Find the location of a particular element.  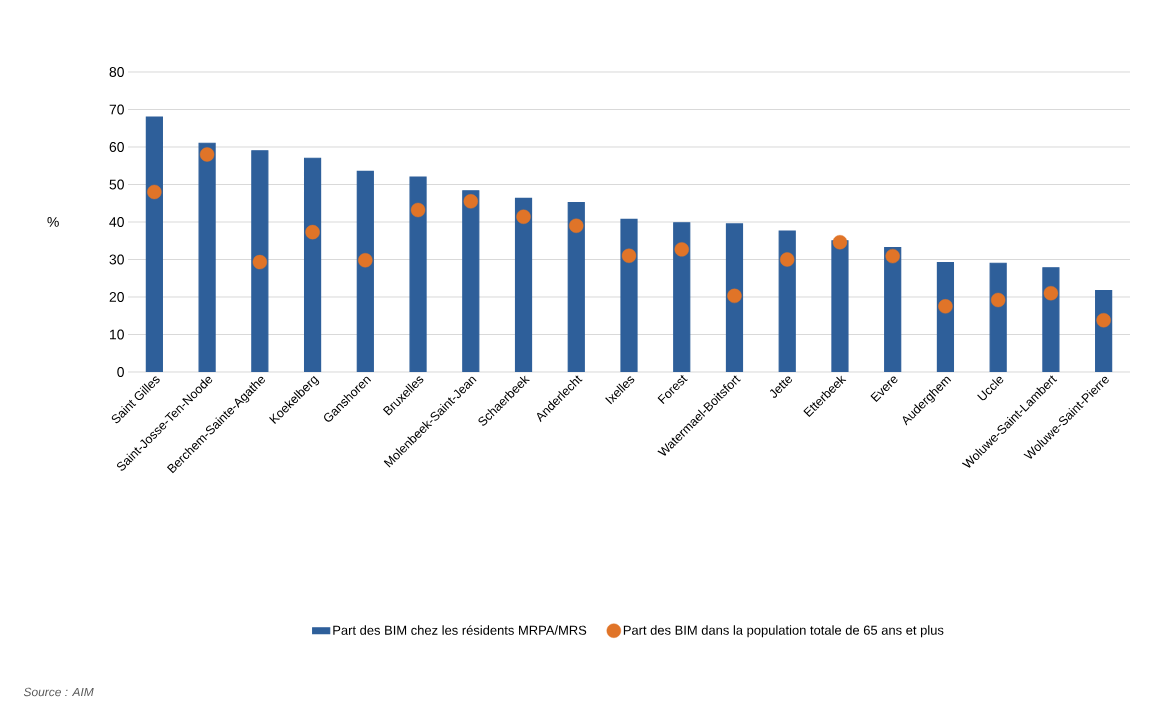

legend-label: Part des BIM dans la population totale de 65 ans et plus is located at coordinates (783, 631).